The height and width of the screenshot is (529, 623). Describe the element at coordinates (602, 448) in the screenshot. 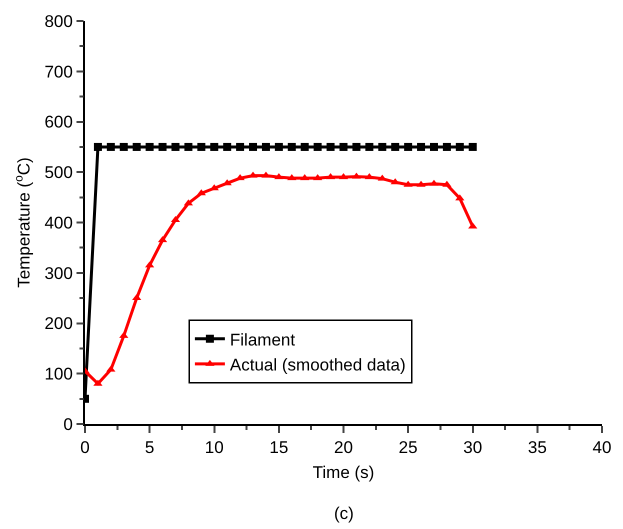

I see `x-tick-label: 40` at that location.